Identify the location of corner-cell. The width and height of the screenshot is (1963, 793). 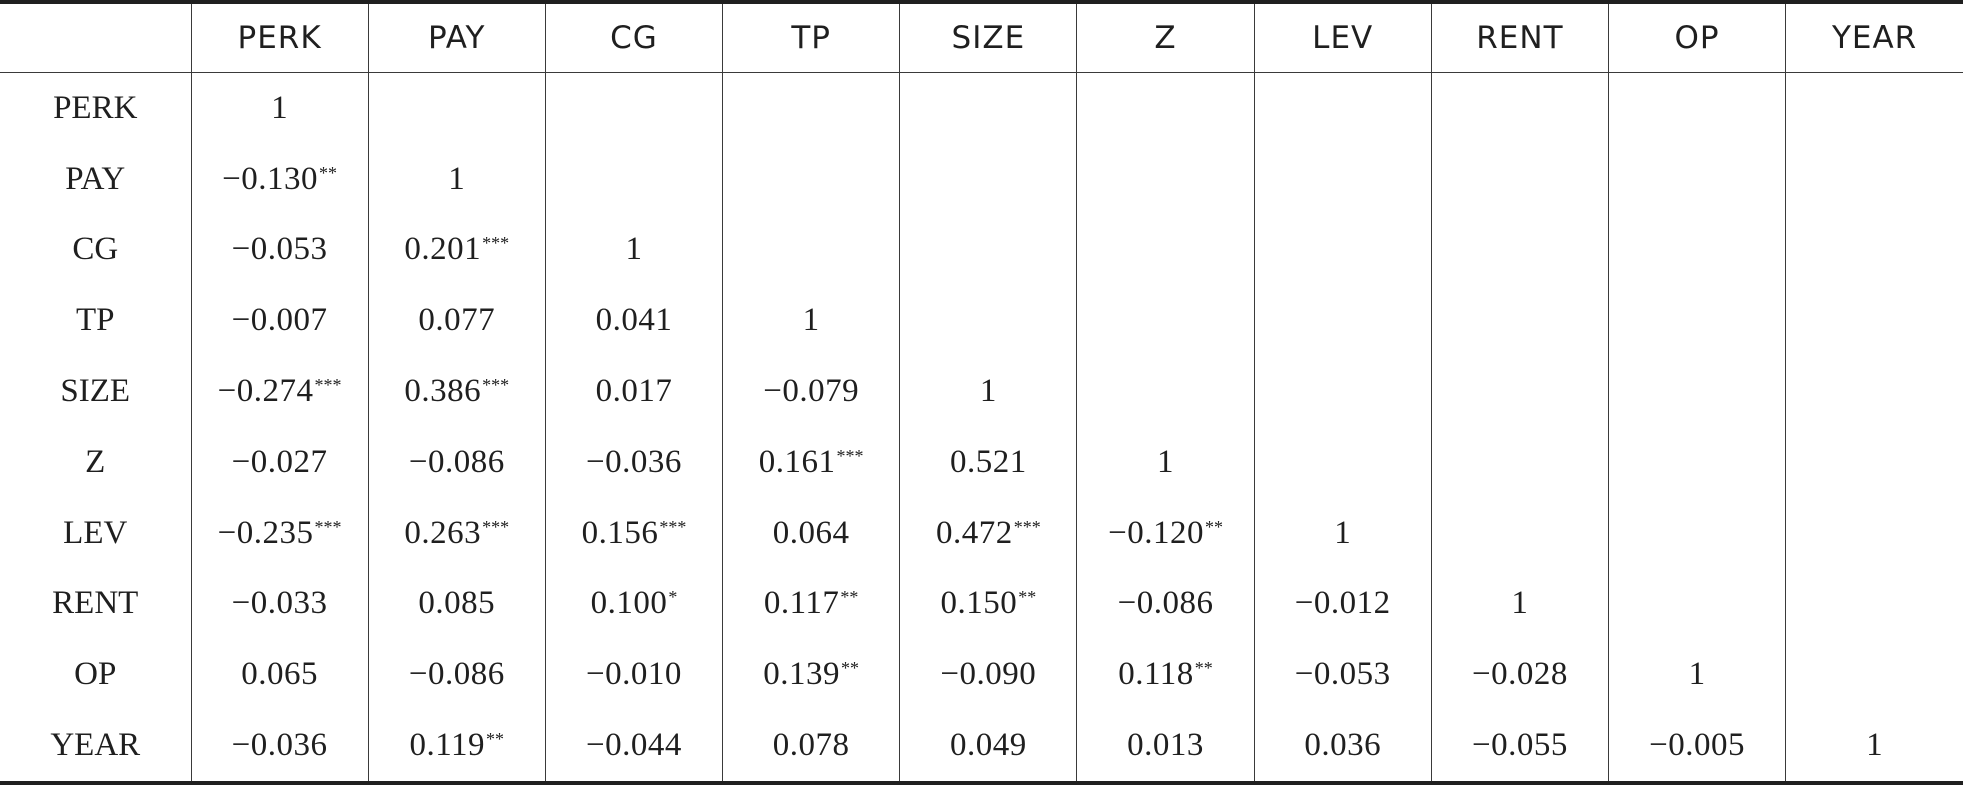
(95, 37).